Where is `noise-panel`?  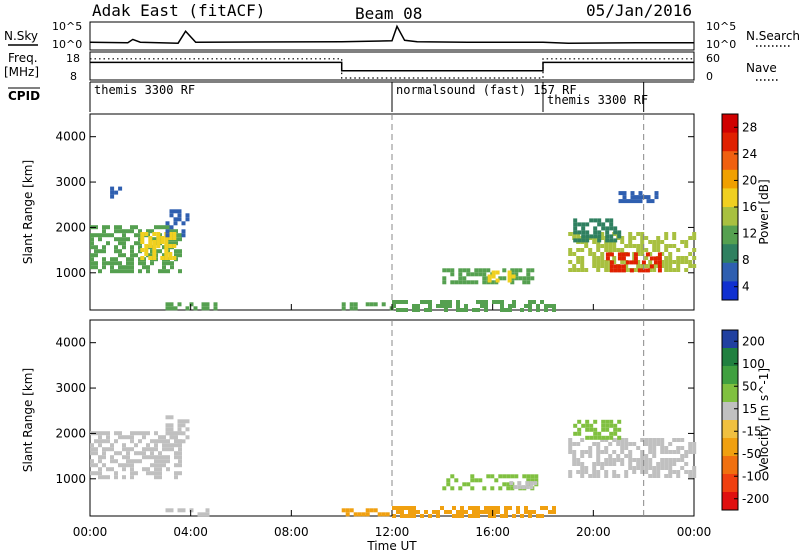 noise-panel is located at coordinates (392, 36).